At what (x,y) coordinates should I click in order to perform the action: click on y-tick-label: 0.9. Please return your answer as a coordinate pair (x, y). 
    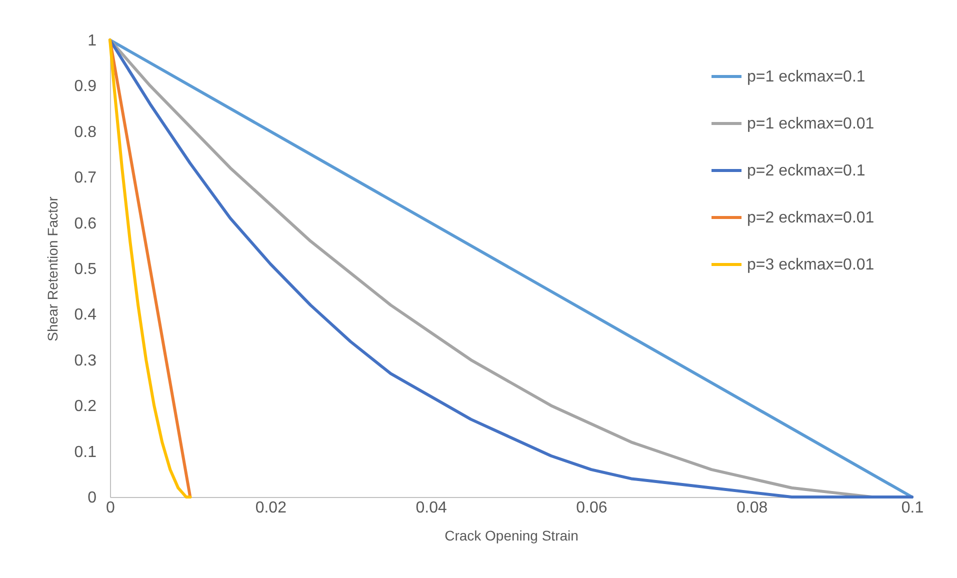
    Looking at the image, I should click on (85, 87).